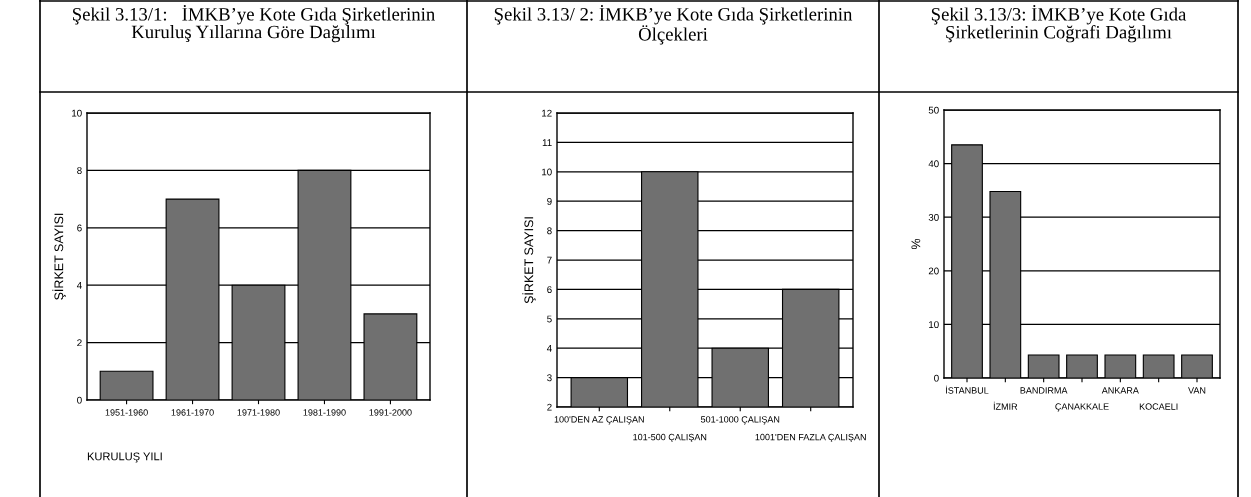 The image size is (1251, 497). What do you see at coordinates (254, 24) in the screenshot?
I see `chart-title: Şekil 3.13/1: İMKB’ye Kote Gıda Şirketlerinin Kuruluş Yıllarına Göre Dağılımı` at bounding box center [254, 24].